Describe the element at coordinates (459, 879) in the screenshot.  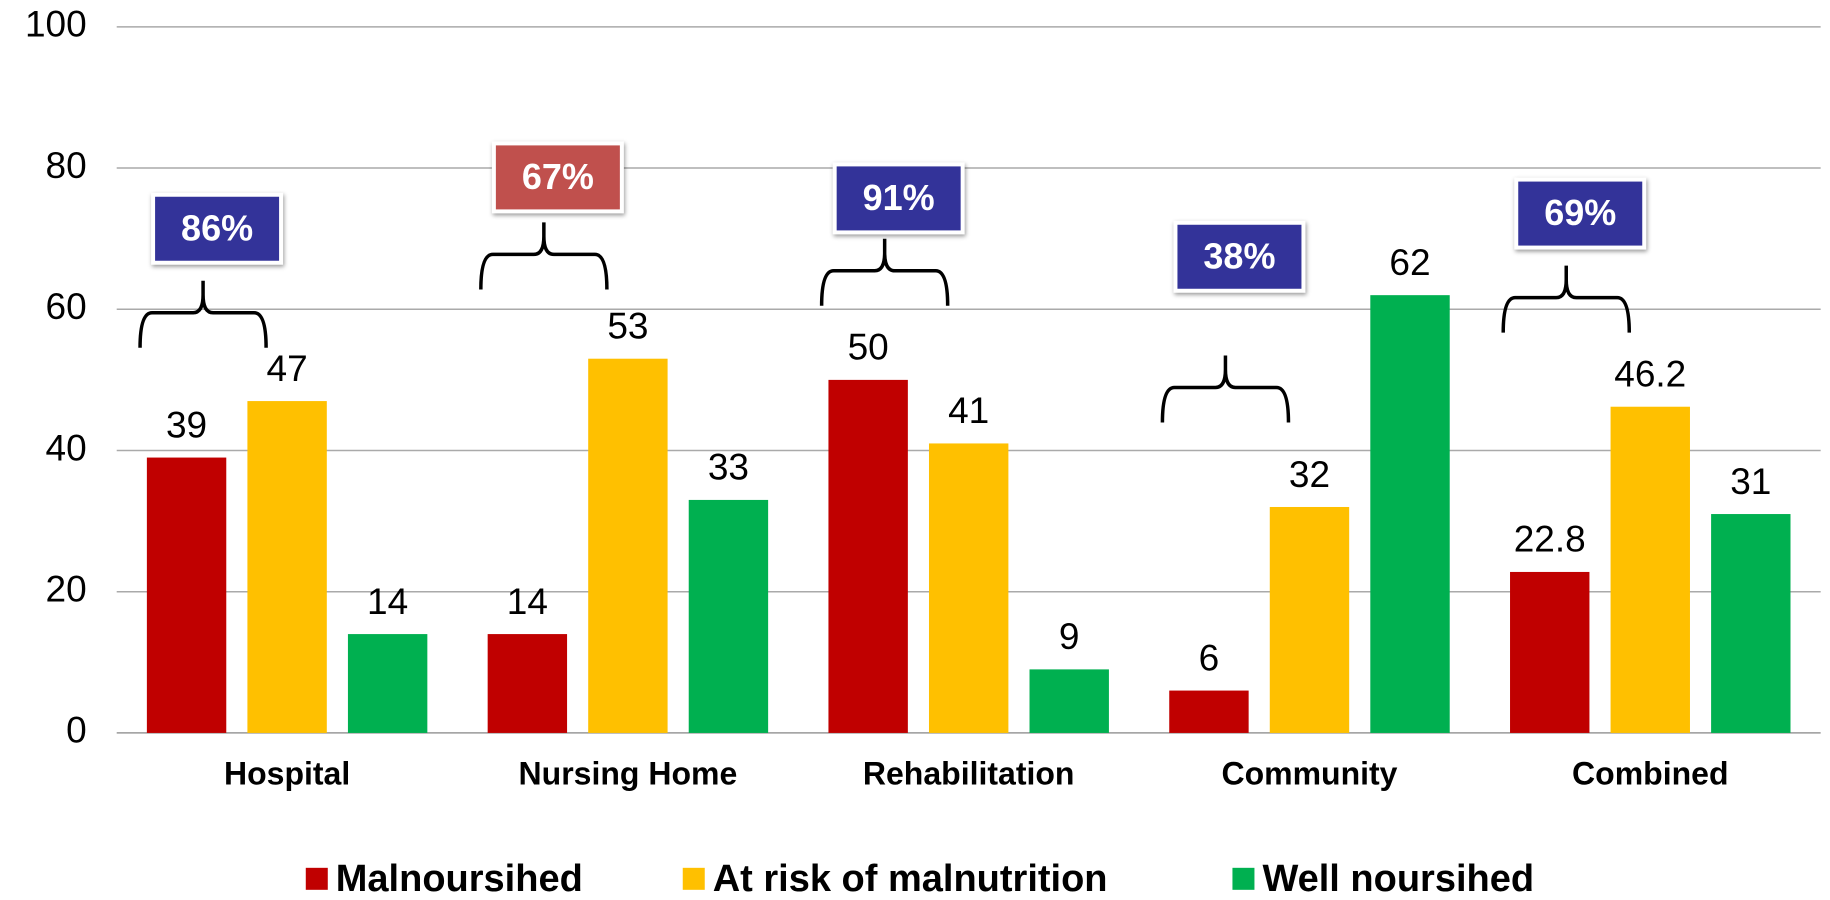
I see `legend-label: Malnoursihed` at that location.